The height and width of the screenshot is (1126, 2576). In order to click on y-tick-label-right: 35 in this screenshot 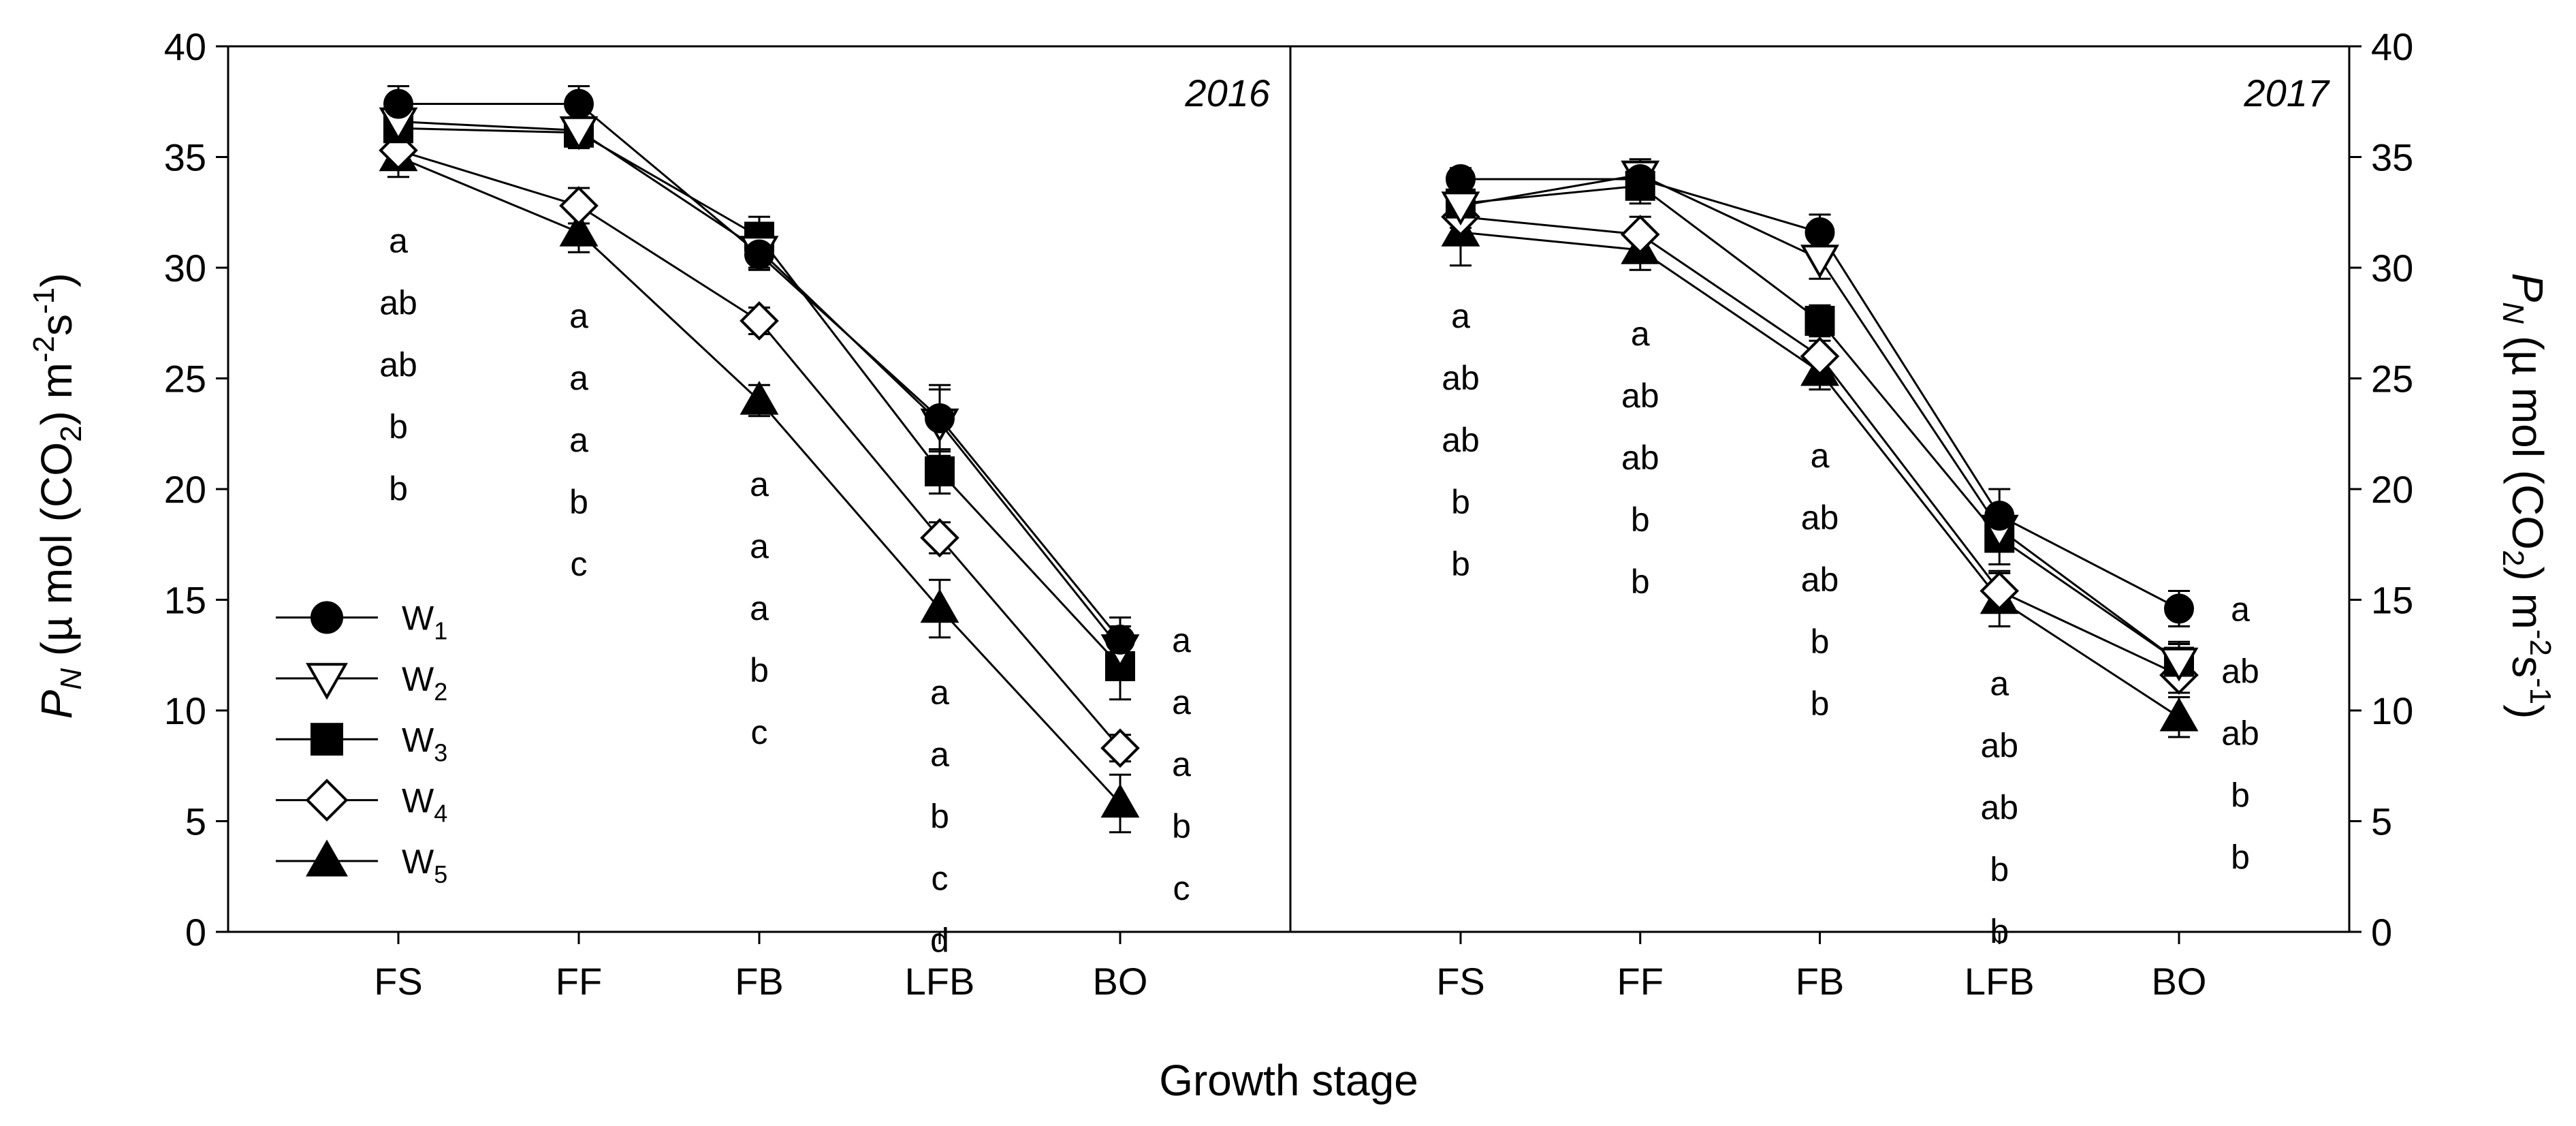, I will do `click(2392, 158)`.